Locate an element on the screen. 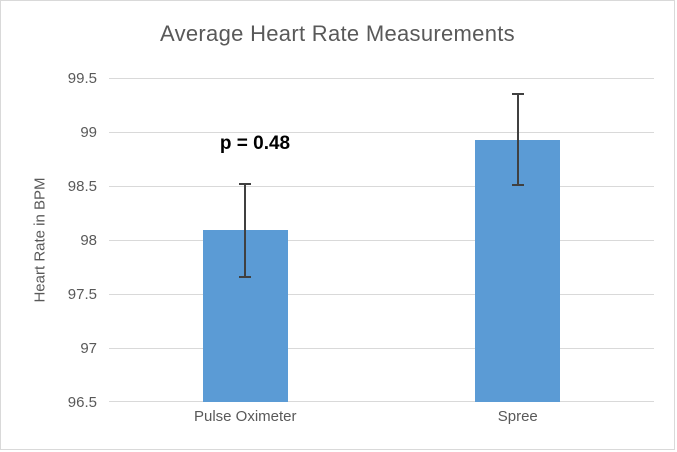 The width and height of the screenshot is (677, 452). y-tick-label: 98.5 is located at coordinates (82, 186).